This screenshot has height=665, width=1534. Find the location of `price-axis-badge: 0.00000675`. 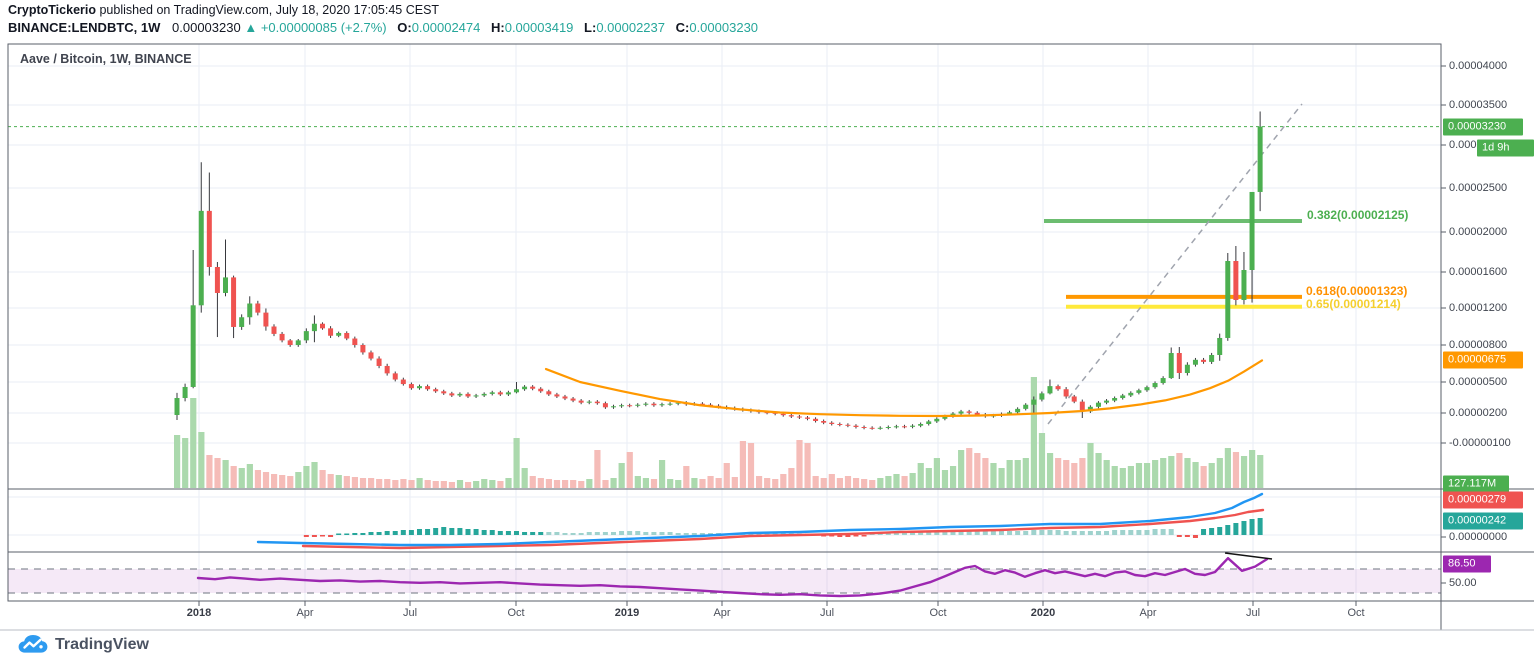

price-axis-badge: 0.00000675 is located at coordinates (1483, 360).